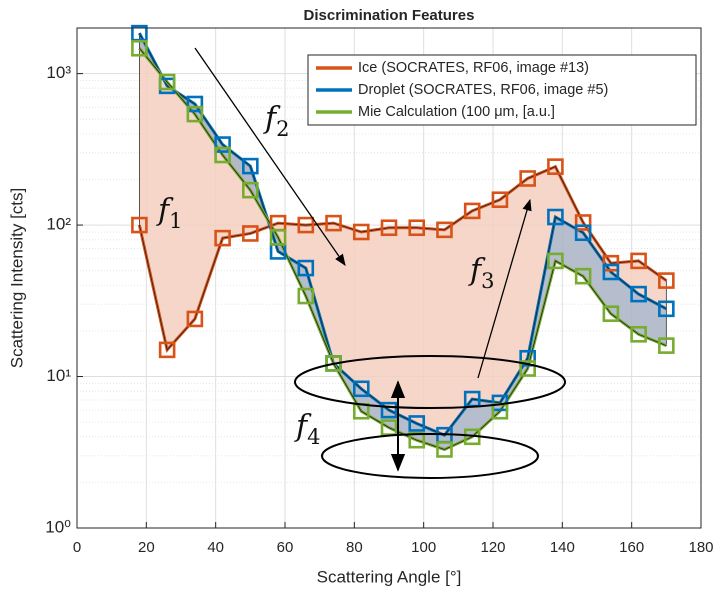  What do you see at coordinates (282, 129) in the screenshot?
I see `annotation-subscript: 2` at bounding box center [282, 129].